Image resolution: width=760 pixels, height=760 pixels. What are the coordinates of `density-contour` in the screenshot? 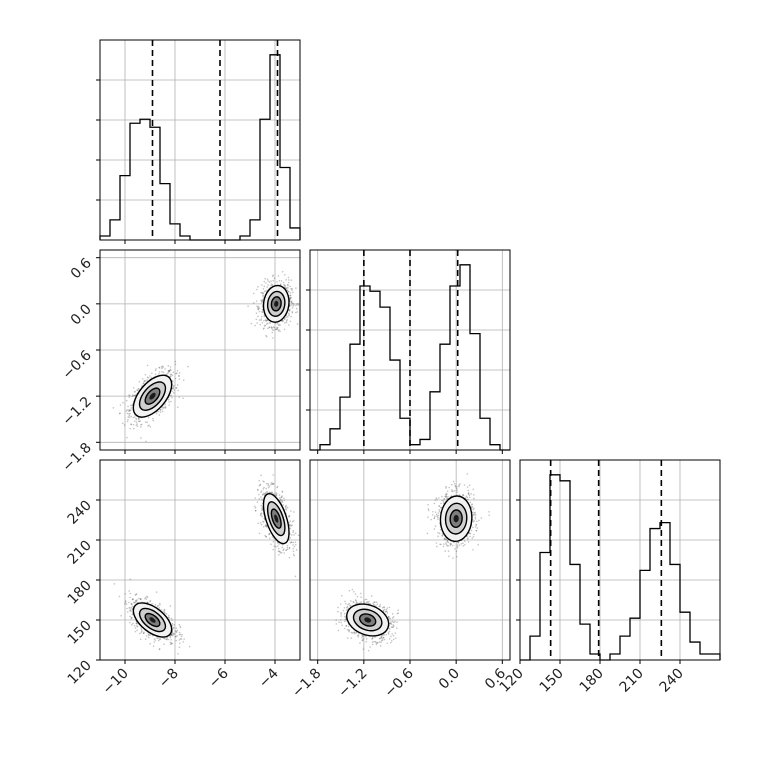 It's located at (152, 620).